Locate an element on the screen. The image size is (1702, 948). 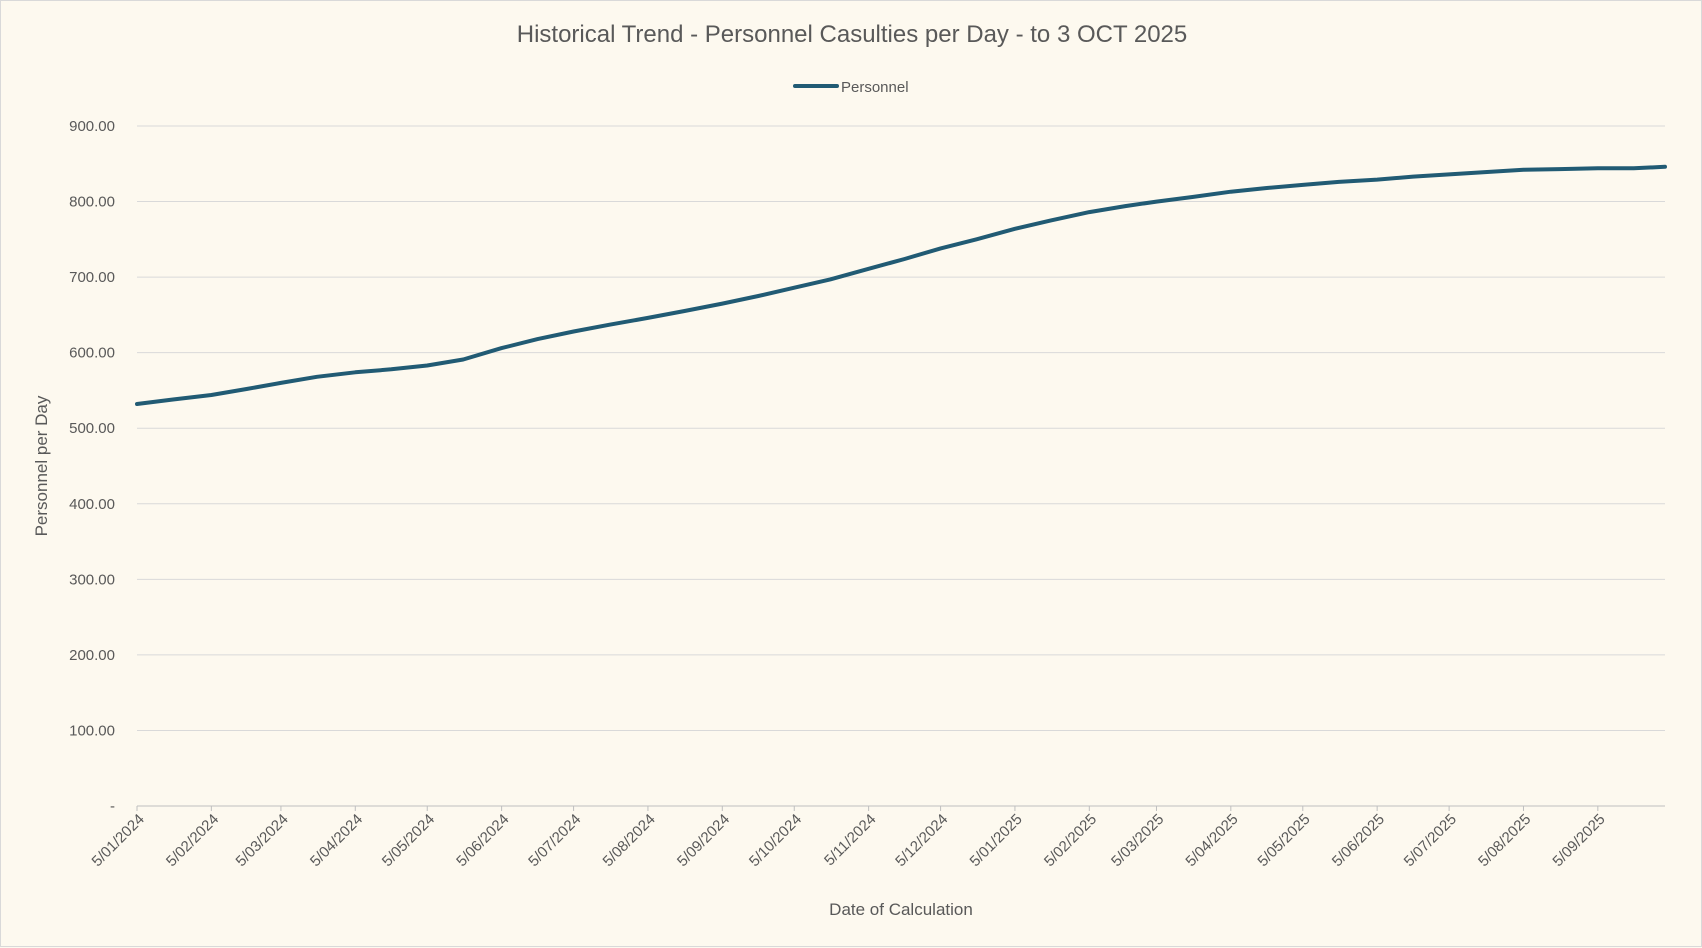
x-tick-label: 5/02/2024 is located at coordinates (192, 840).